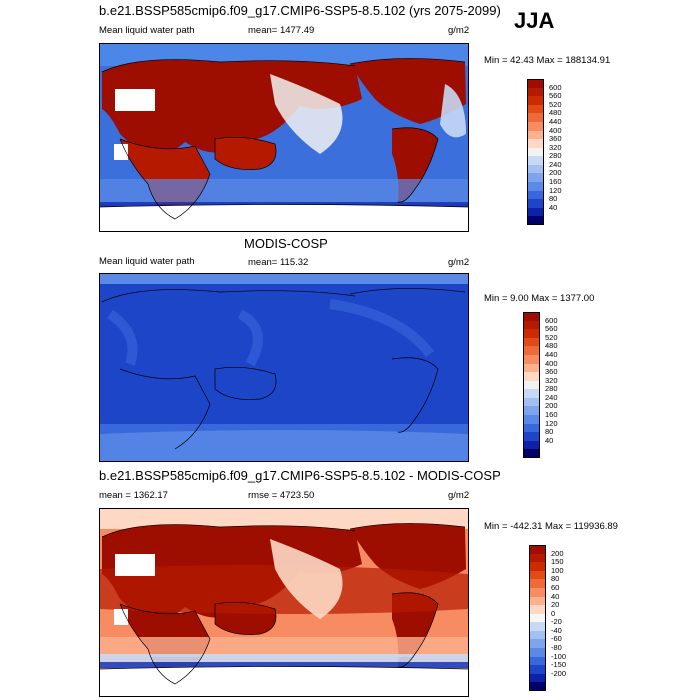  Describe the element at coordinates (284, 367) in the screenshot. I see `panel-2-map-field` at that location.